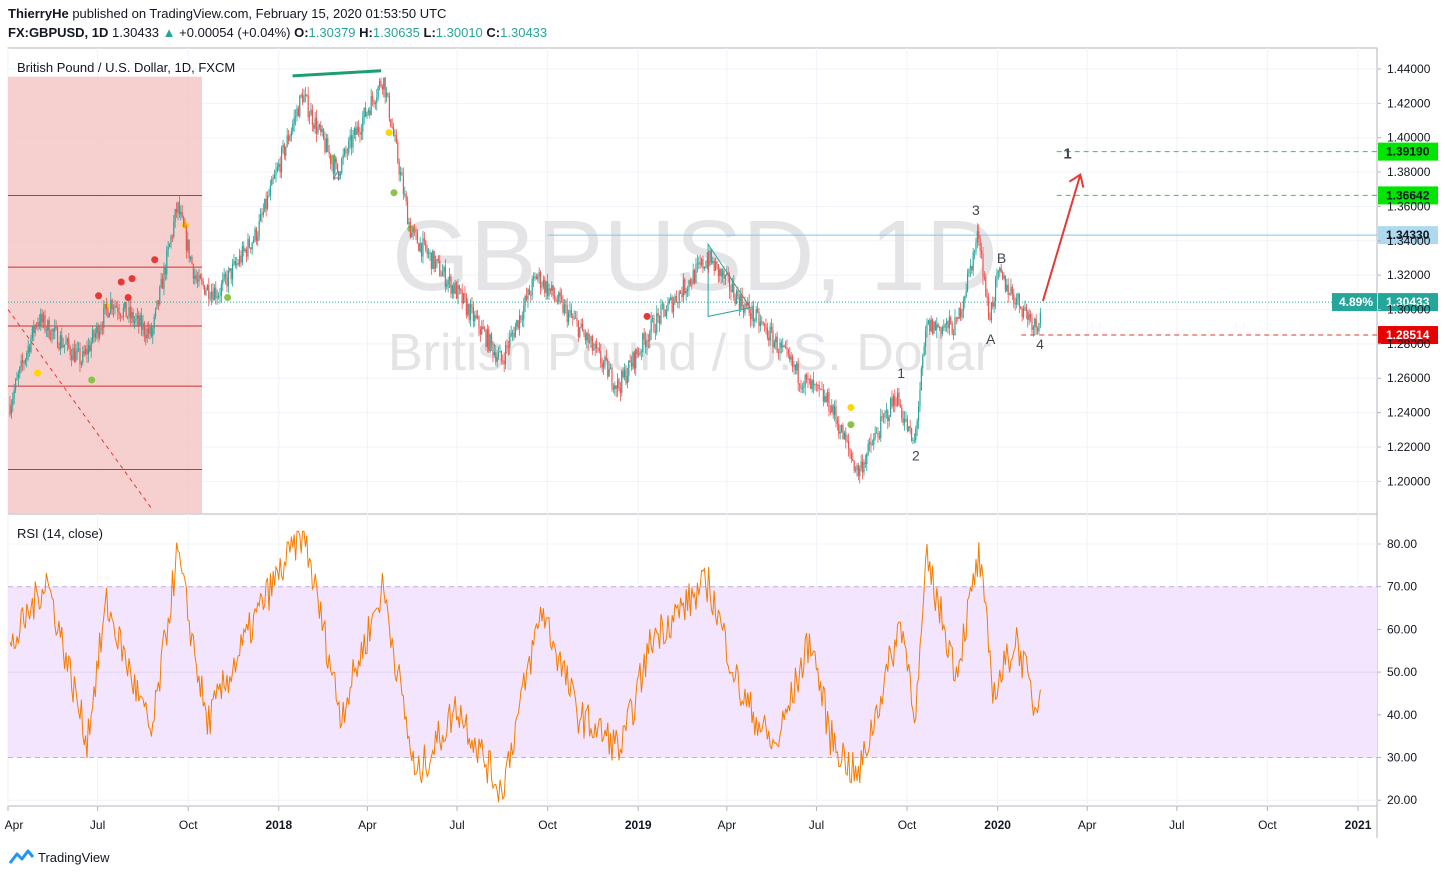  Describe the element at coordinates (1402, 758) in the screenshot. I see `rsi-tick-label: 30.00` at that location.